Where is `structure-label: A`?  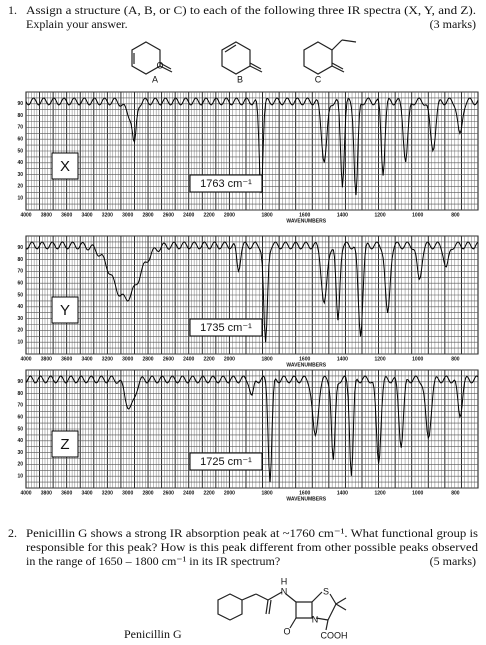 structure-label: A is located at coordinates (155, 79).